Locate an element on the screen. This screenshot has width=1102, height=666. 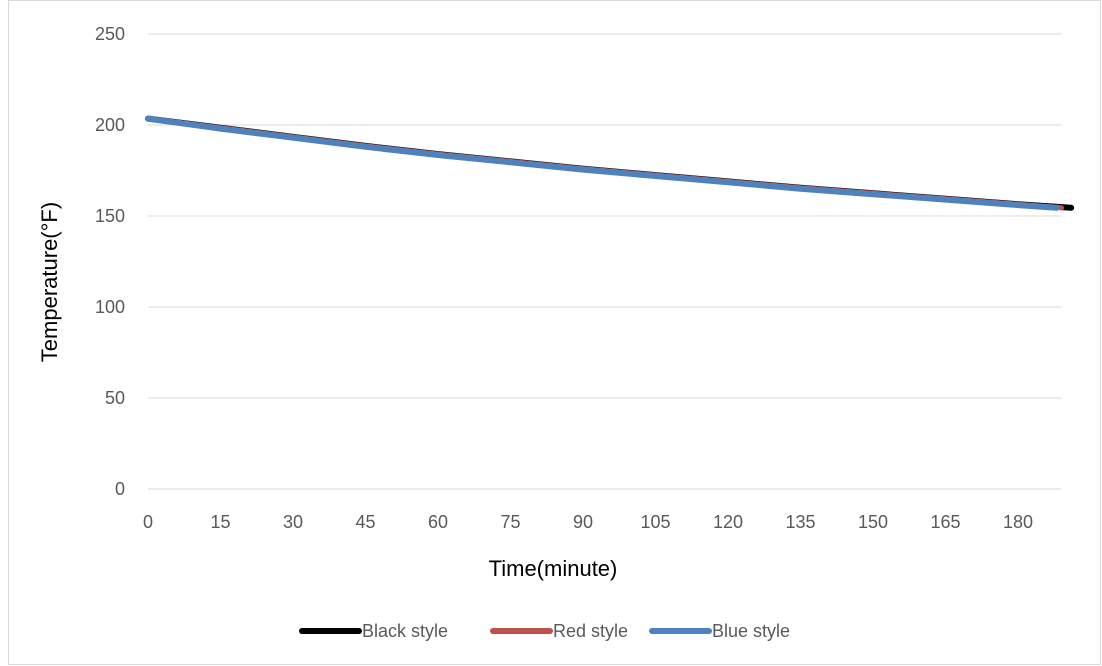
y-axis-title: Temperature(°F) is located at coordinates (49, 282).